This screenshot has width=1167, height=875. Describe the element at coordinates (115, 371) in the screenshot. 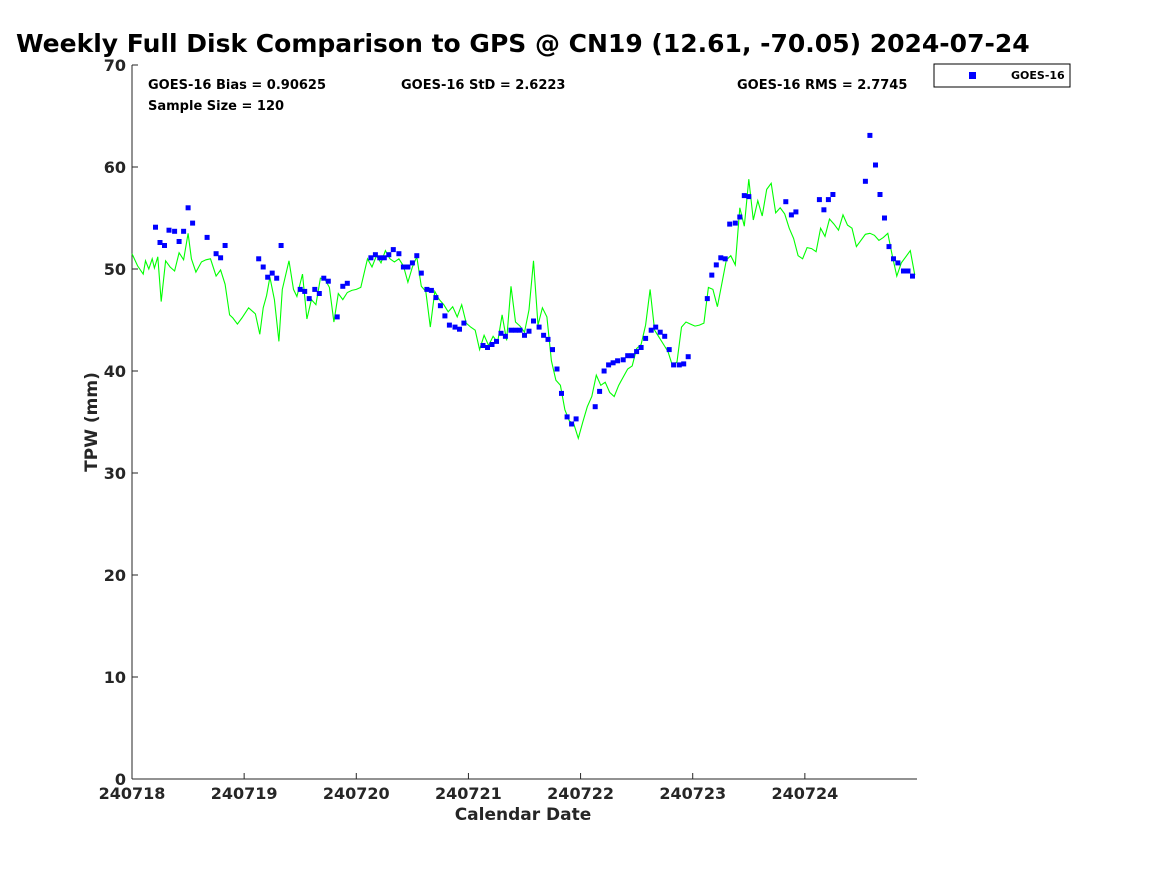

I see `y-tick-label: 40` at that location.